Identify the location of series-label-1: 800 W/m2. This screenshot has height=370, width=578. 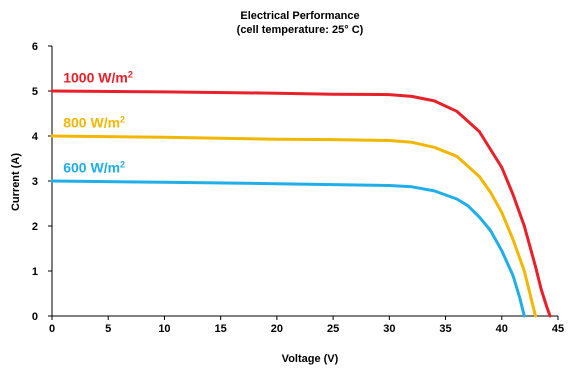
(94, 123).